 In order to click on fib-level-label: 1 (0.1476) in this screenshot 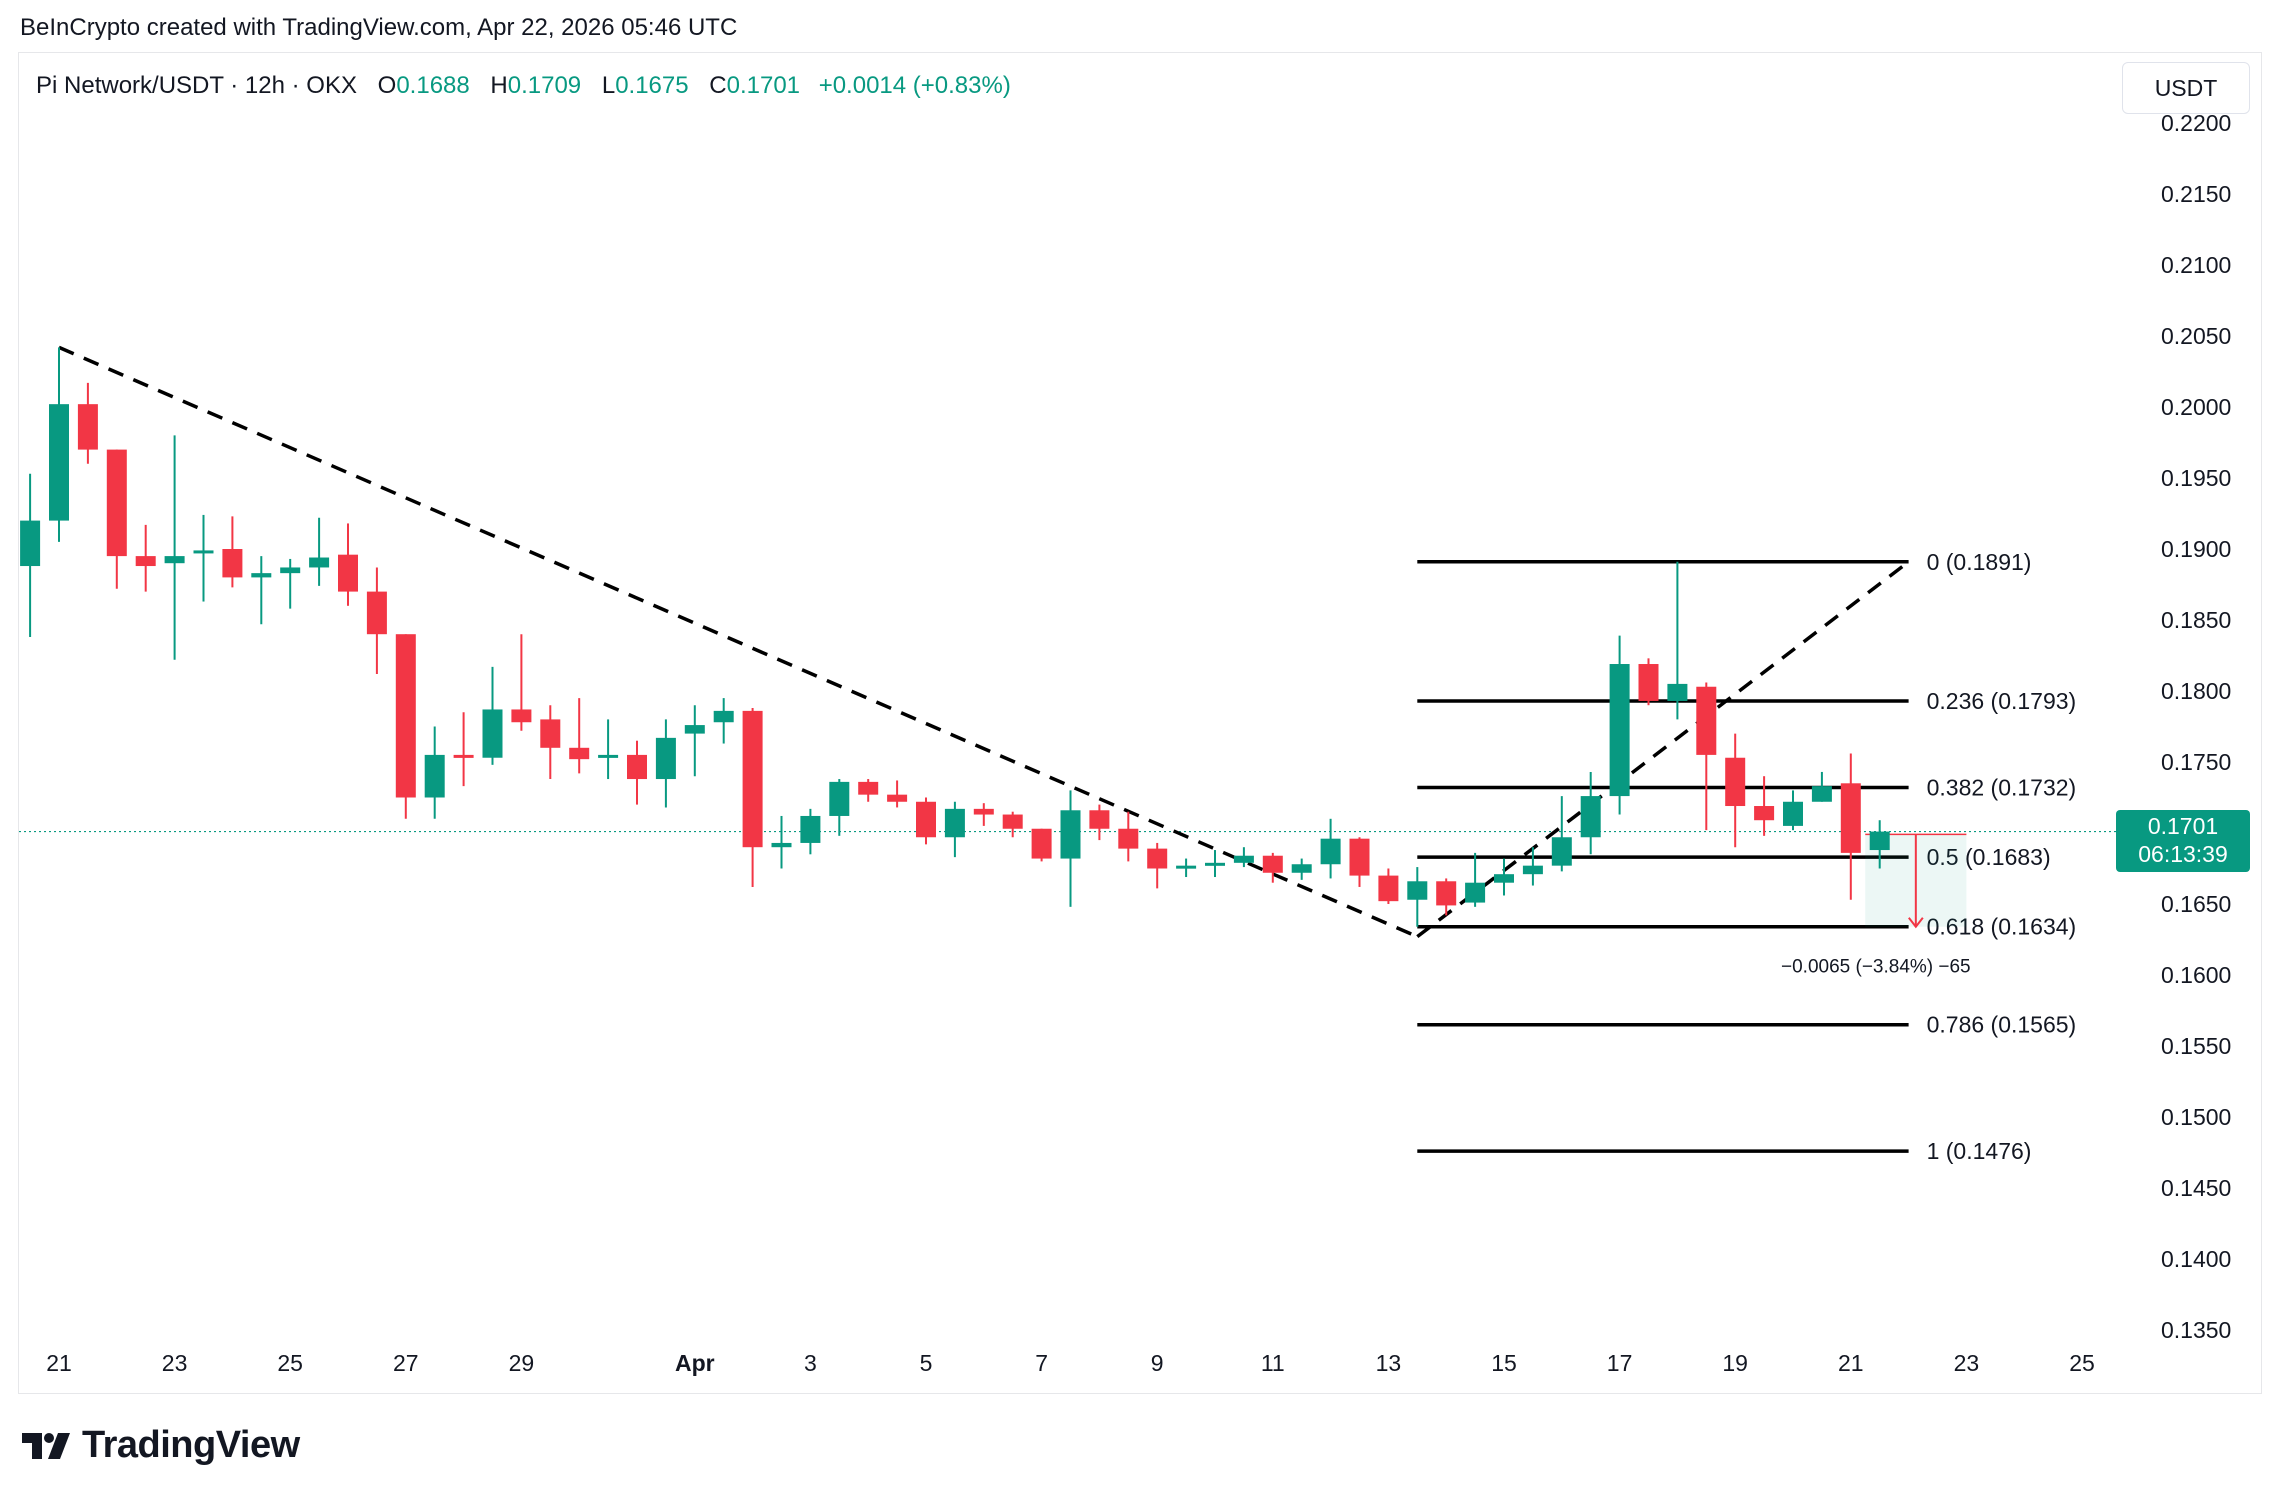, I will do `click(1979, 1151)`.